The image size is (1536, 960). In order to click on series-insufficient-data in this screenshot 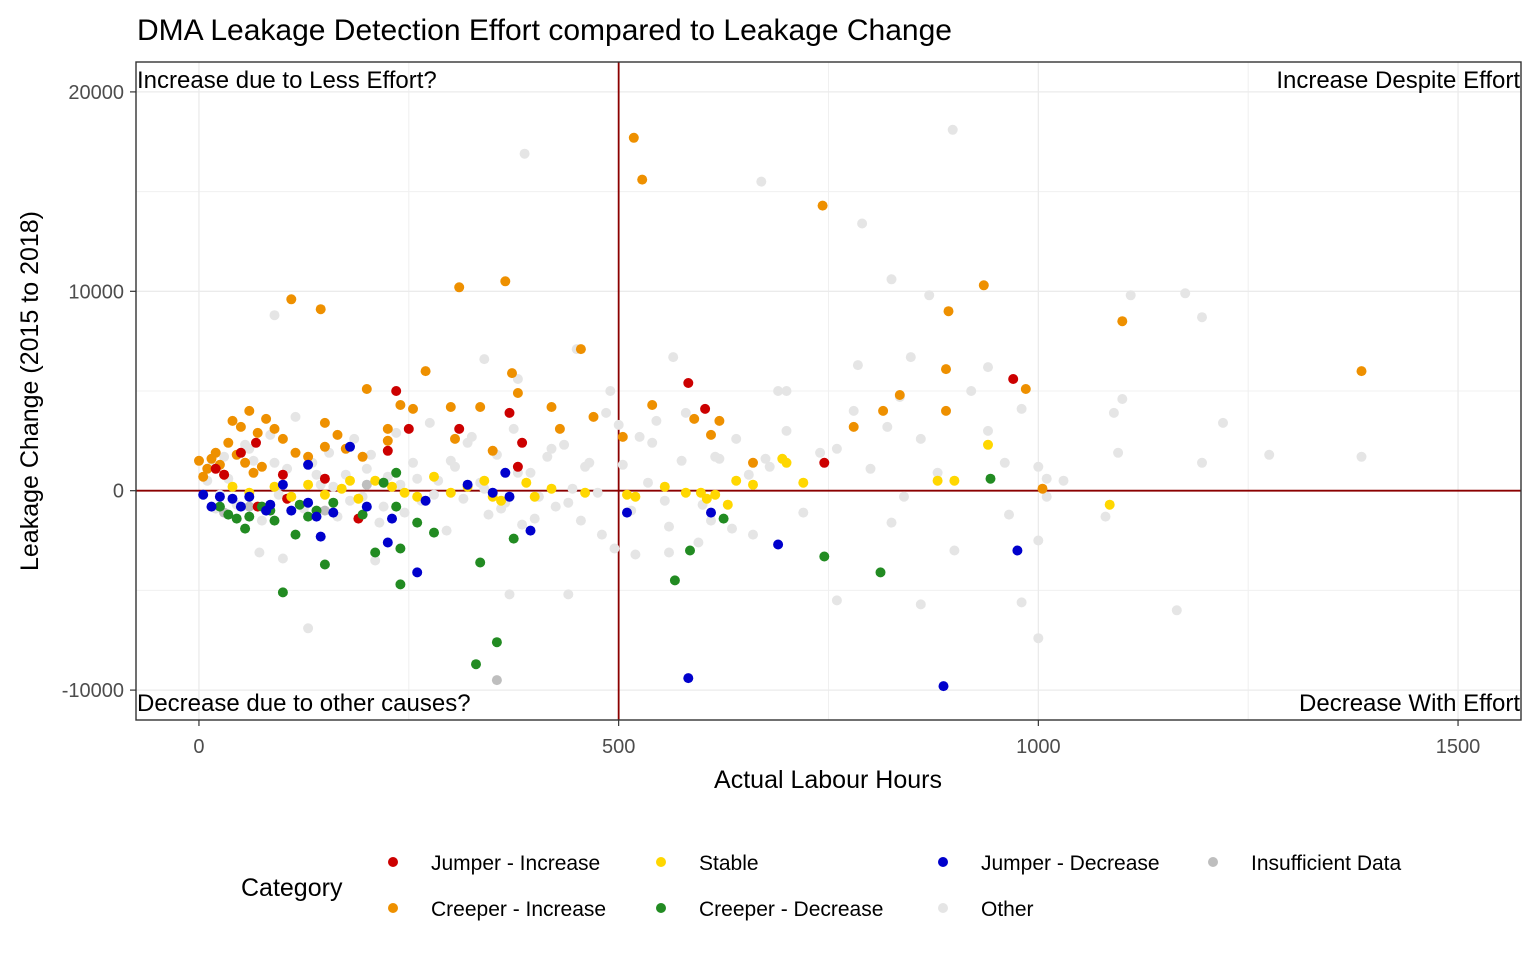, I will do `click(360, 582)`.